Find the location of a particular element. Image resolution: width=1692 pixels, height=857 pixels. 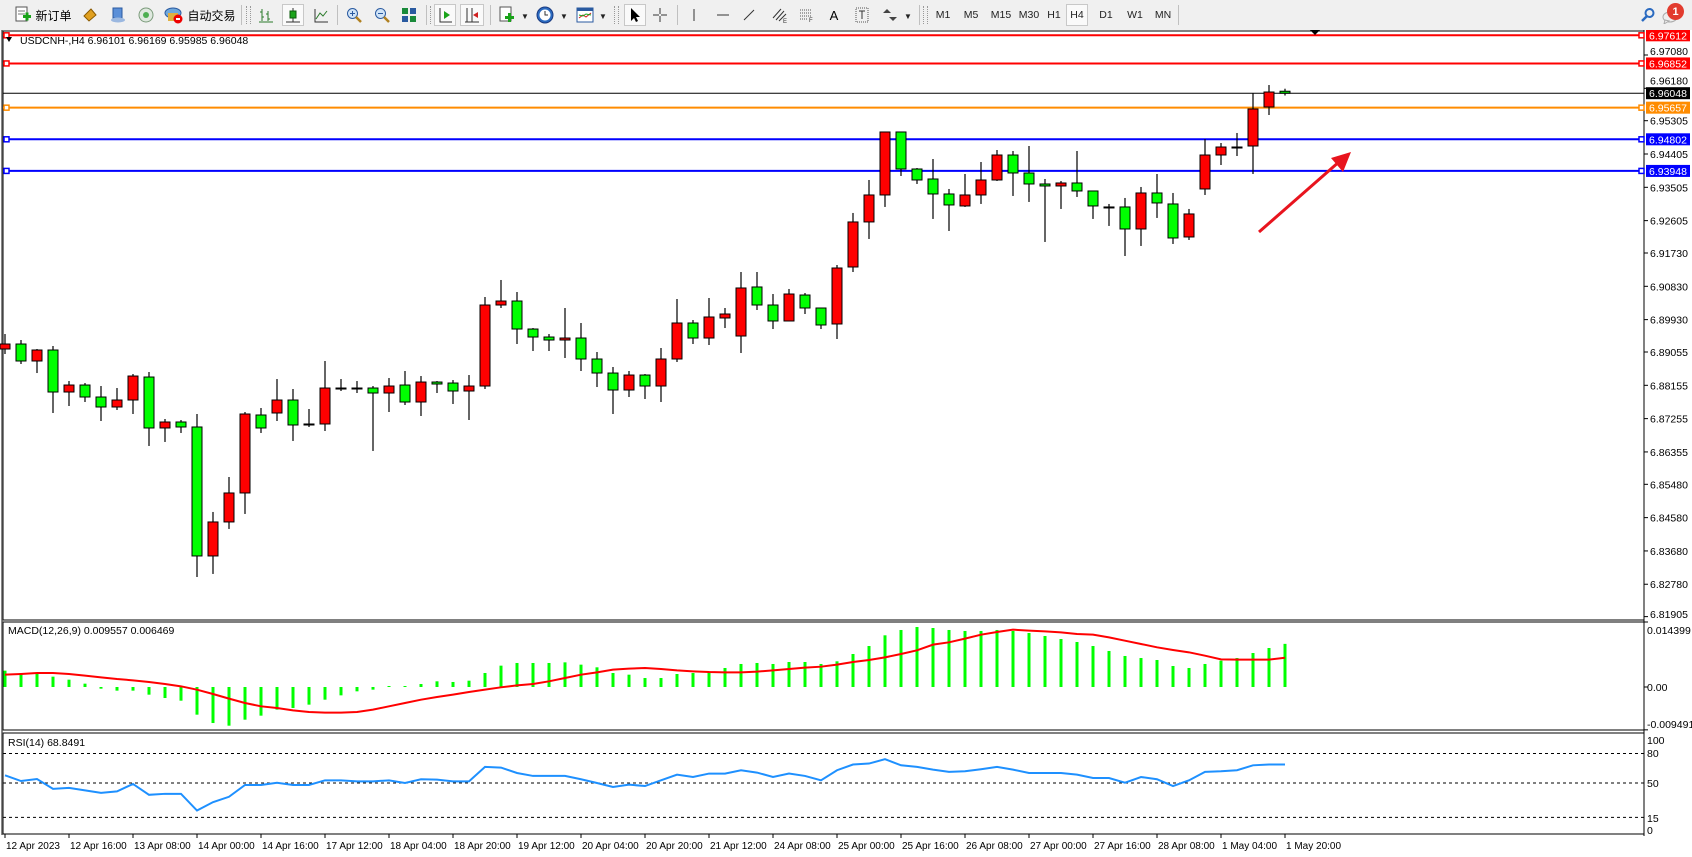

timeframe-h1-button: H1 is located at coordinates (1054, 15).